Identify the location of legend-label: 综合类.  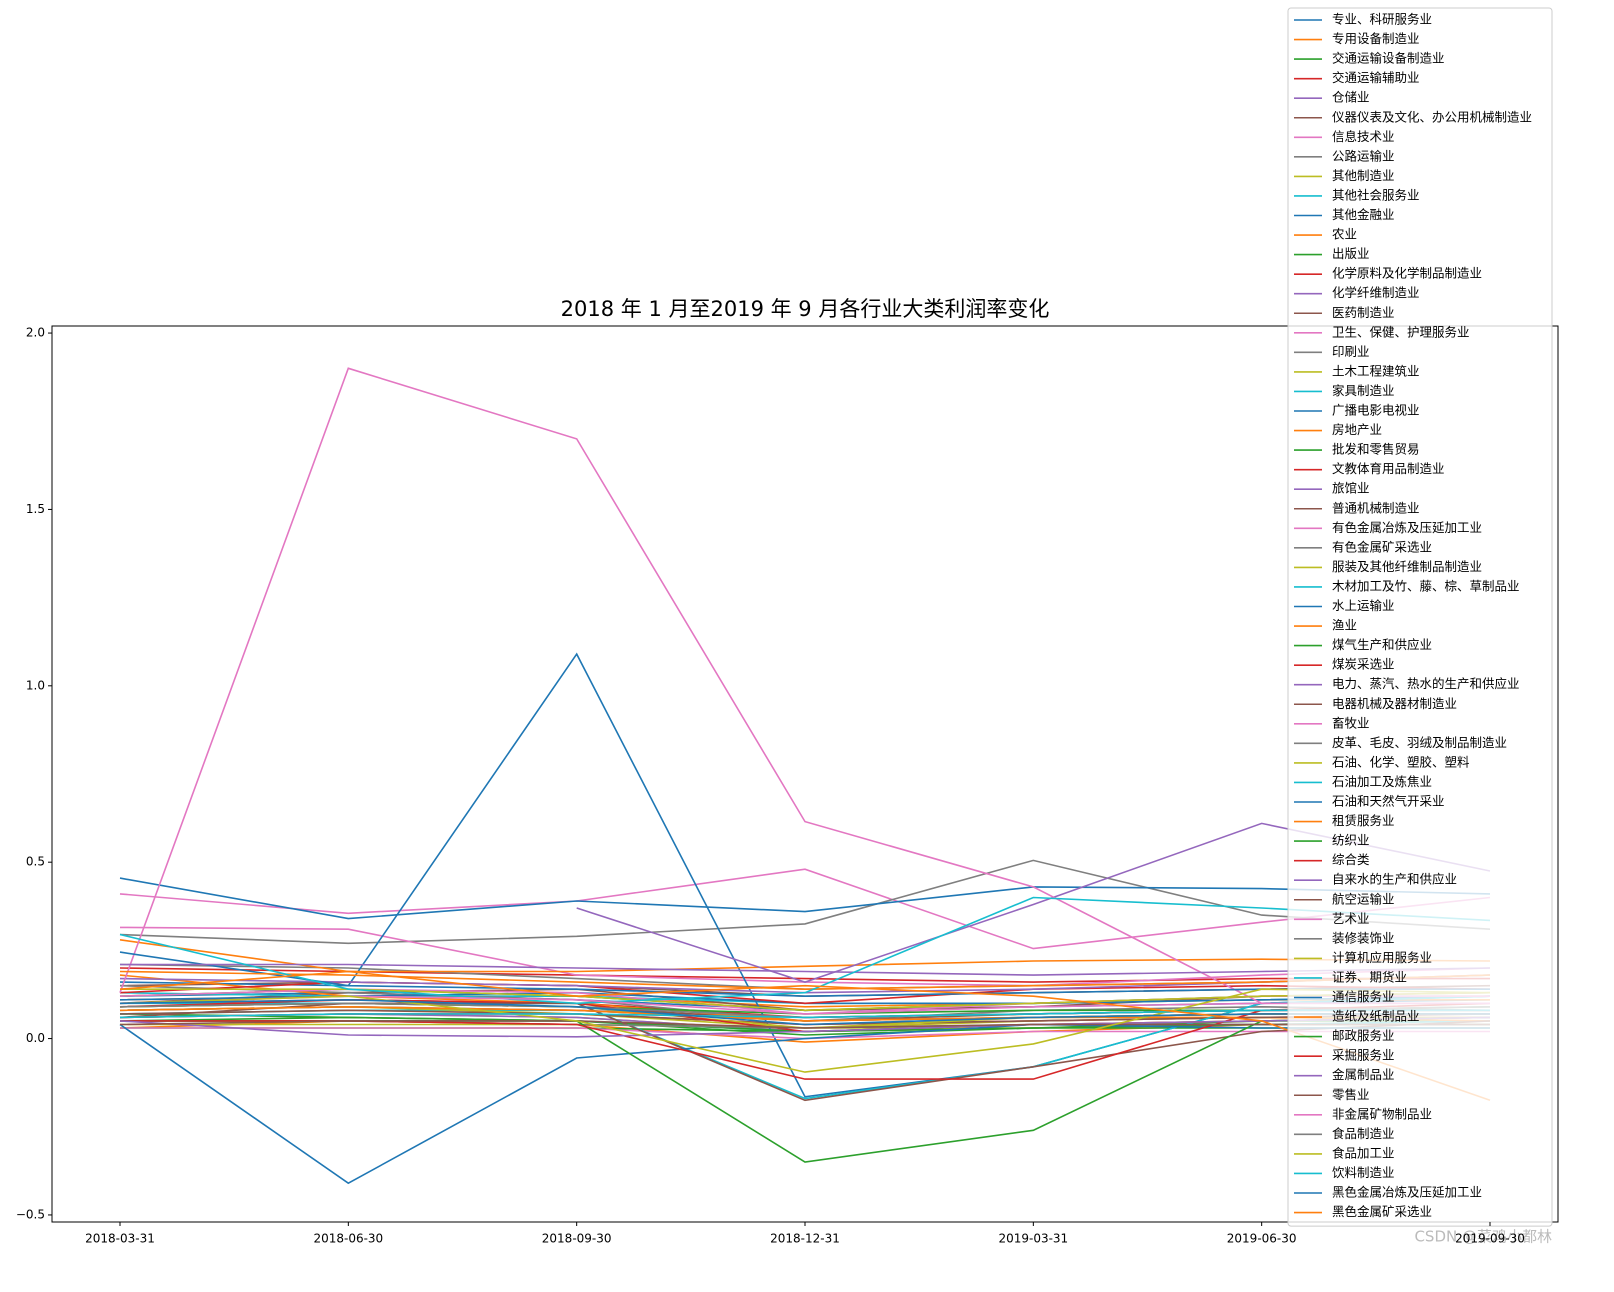
(1351, 859).